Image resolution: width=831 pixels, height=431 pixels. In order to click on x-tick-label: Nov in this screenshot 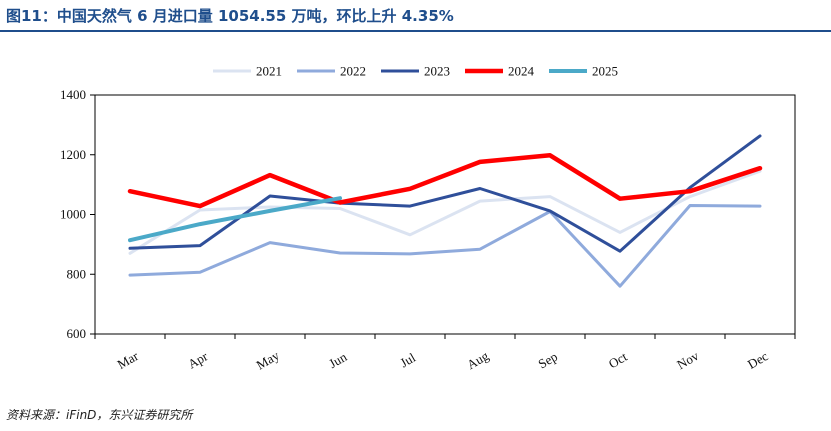, I will do `click(687, 360)`.